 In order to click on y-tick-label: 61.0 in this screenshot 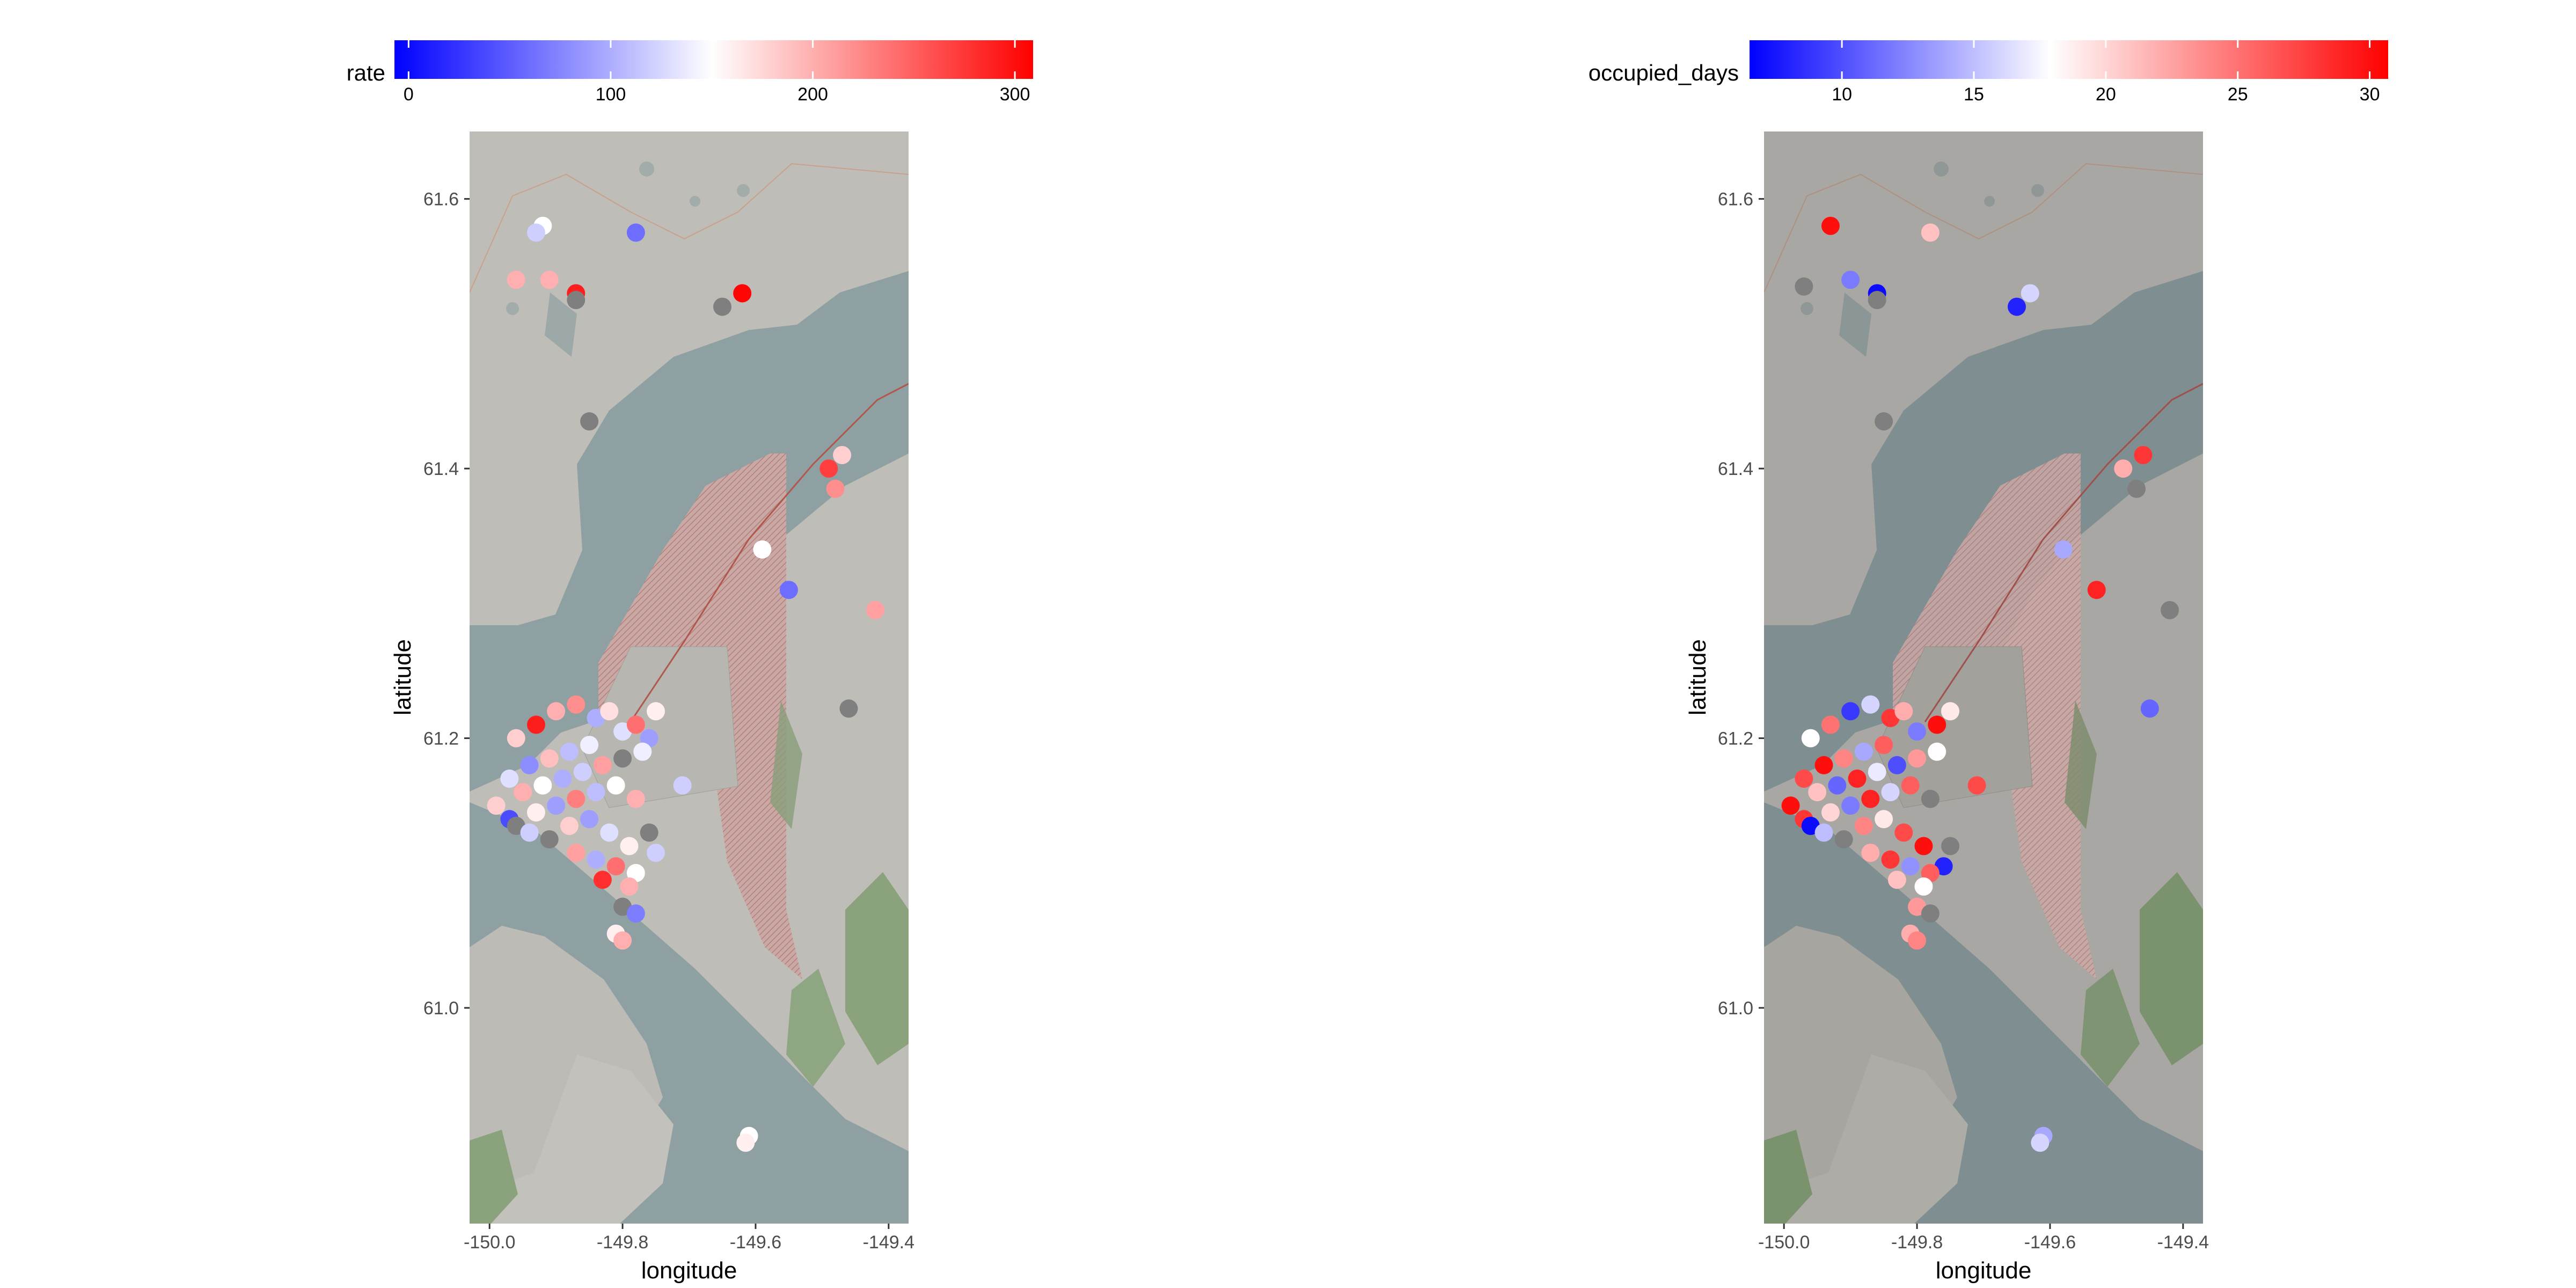, I will do `click(441, 1008)`.